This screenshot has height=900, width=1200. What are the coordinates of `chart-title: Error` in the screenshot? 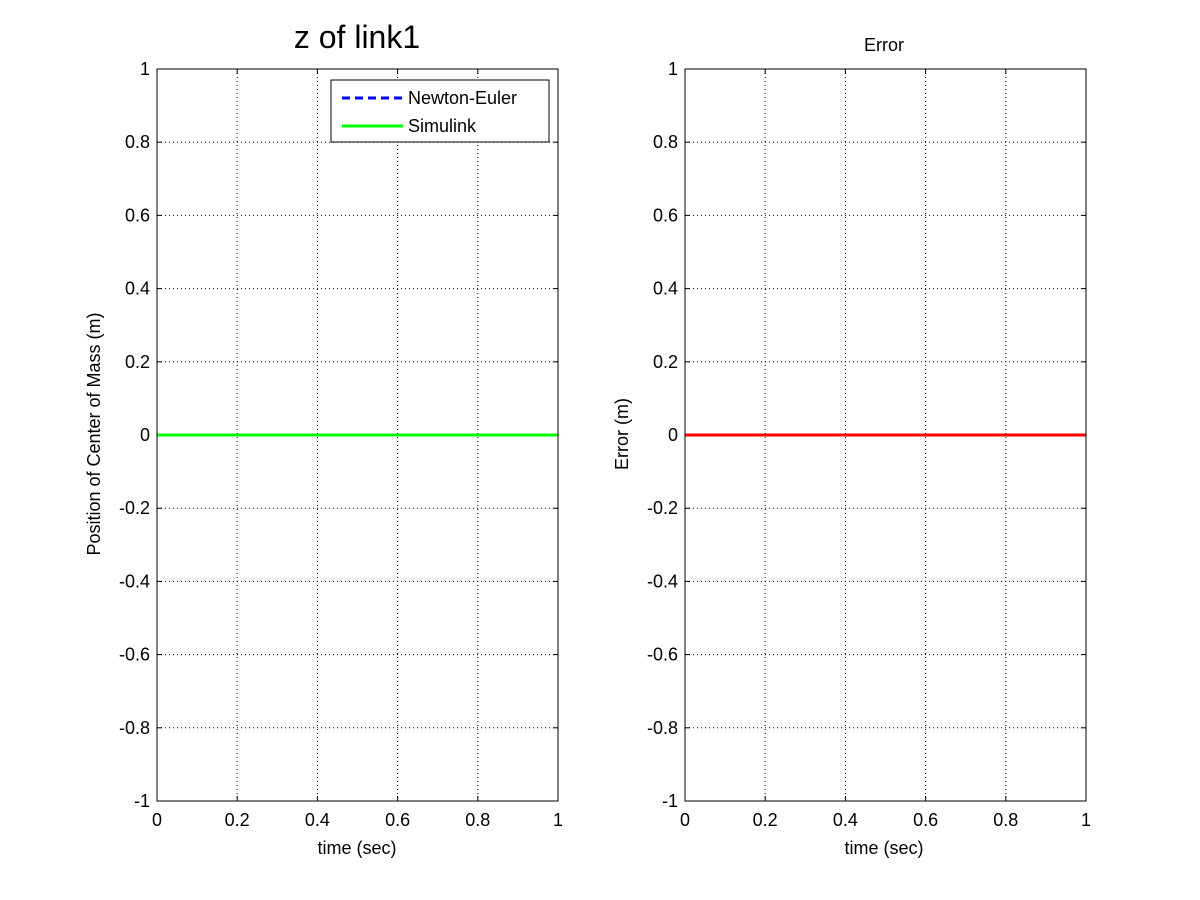 It's located at (884, 45).